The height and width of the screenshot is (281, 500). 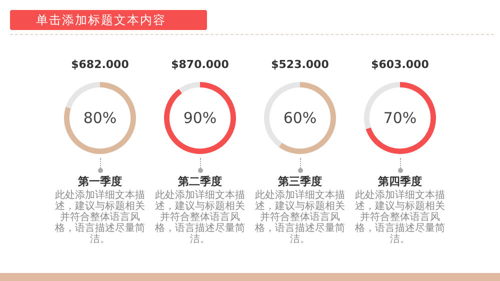 What do you see at coordinates (400, 118) in the screenshot?
I see `text: 70%` at bounding box center [400, 118].